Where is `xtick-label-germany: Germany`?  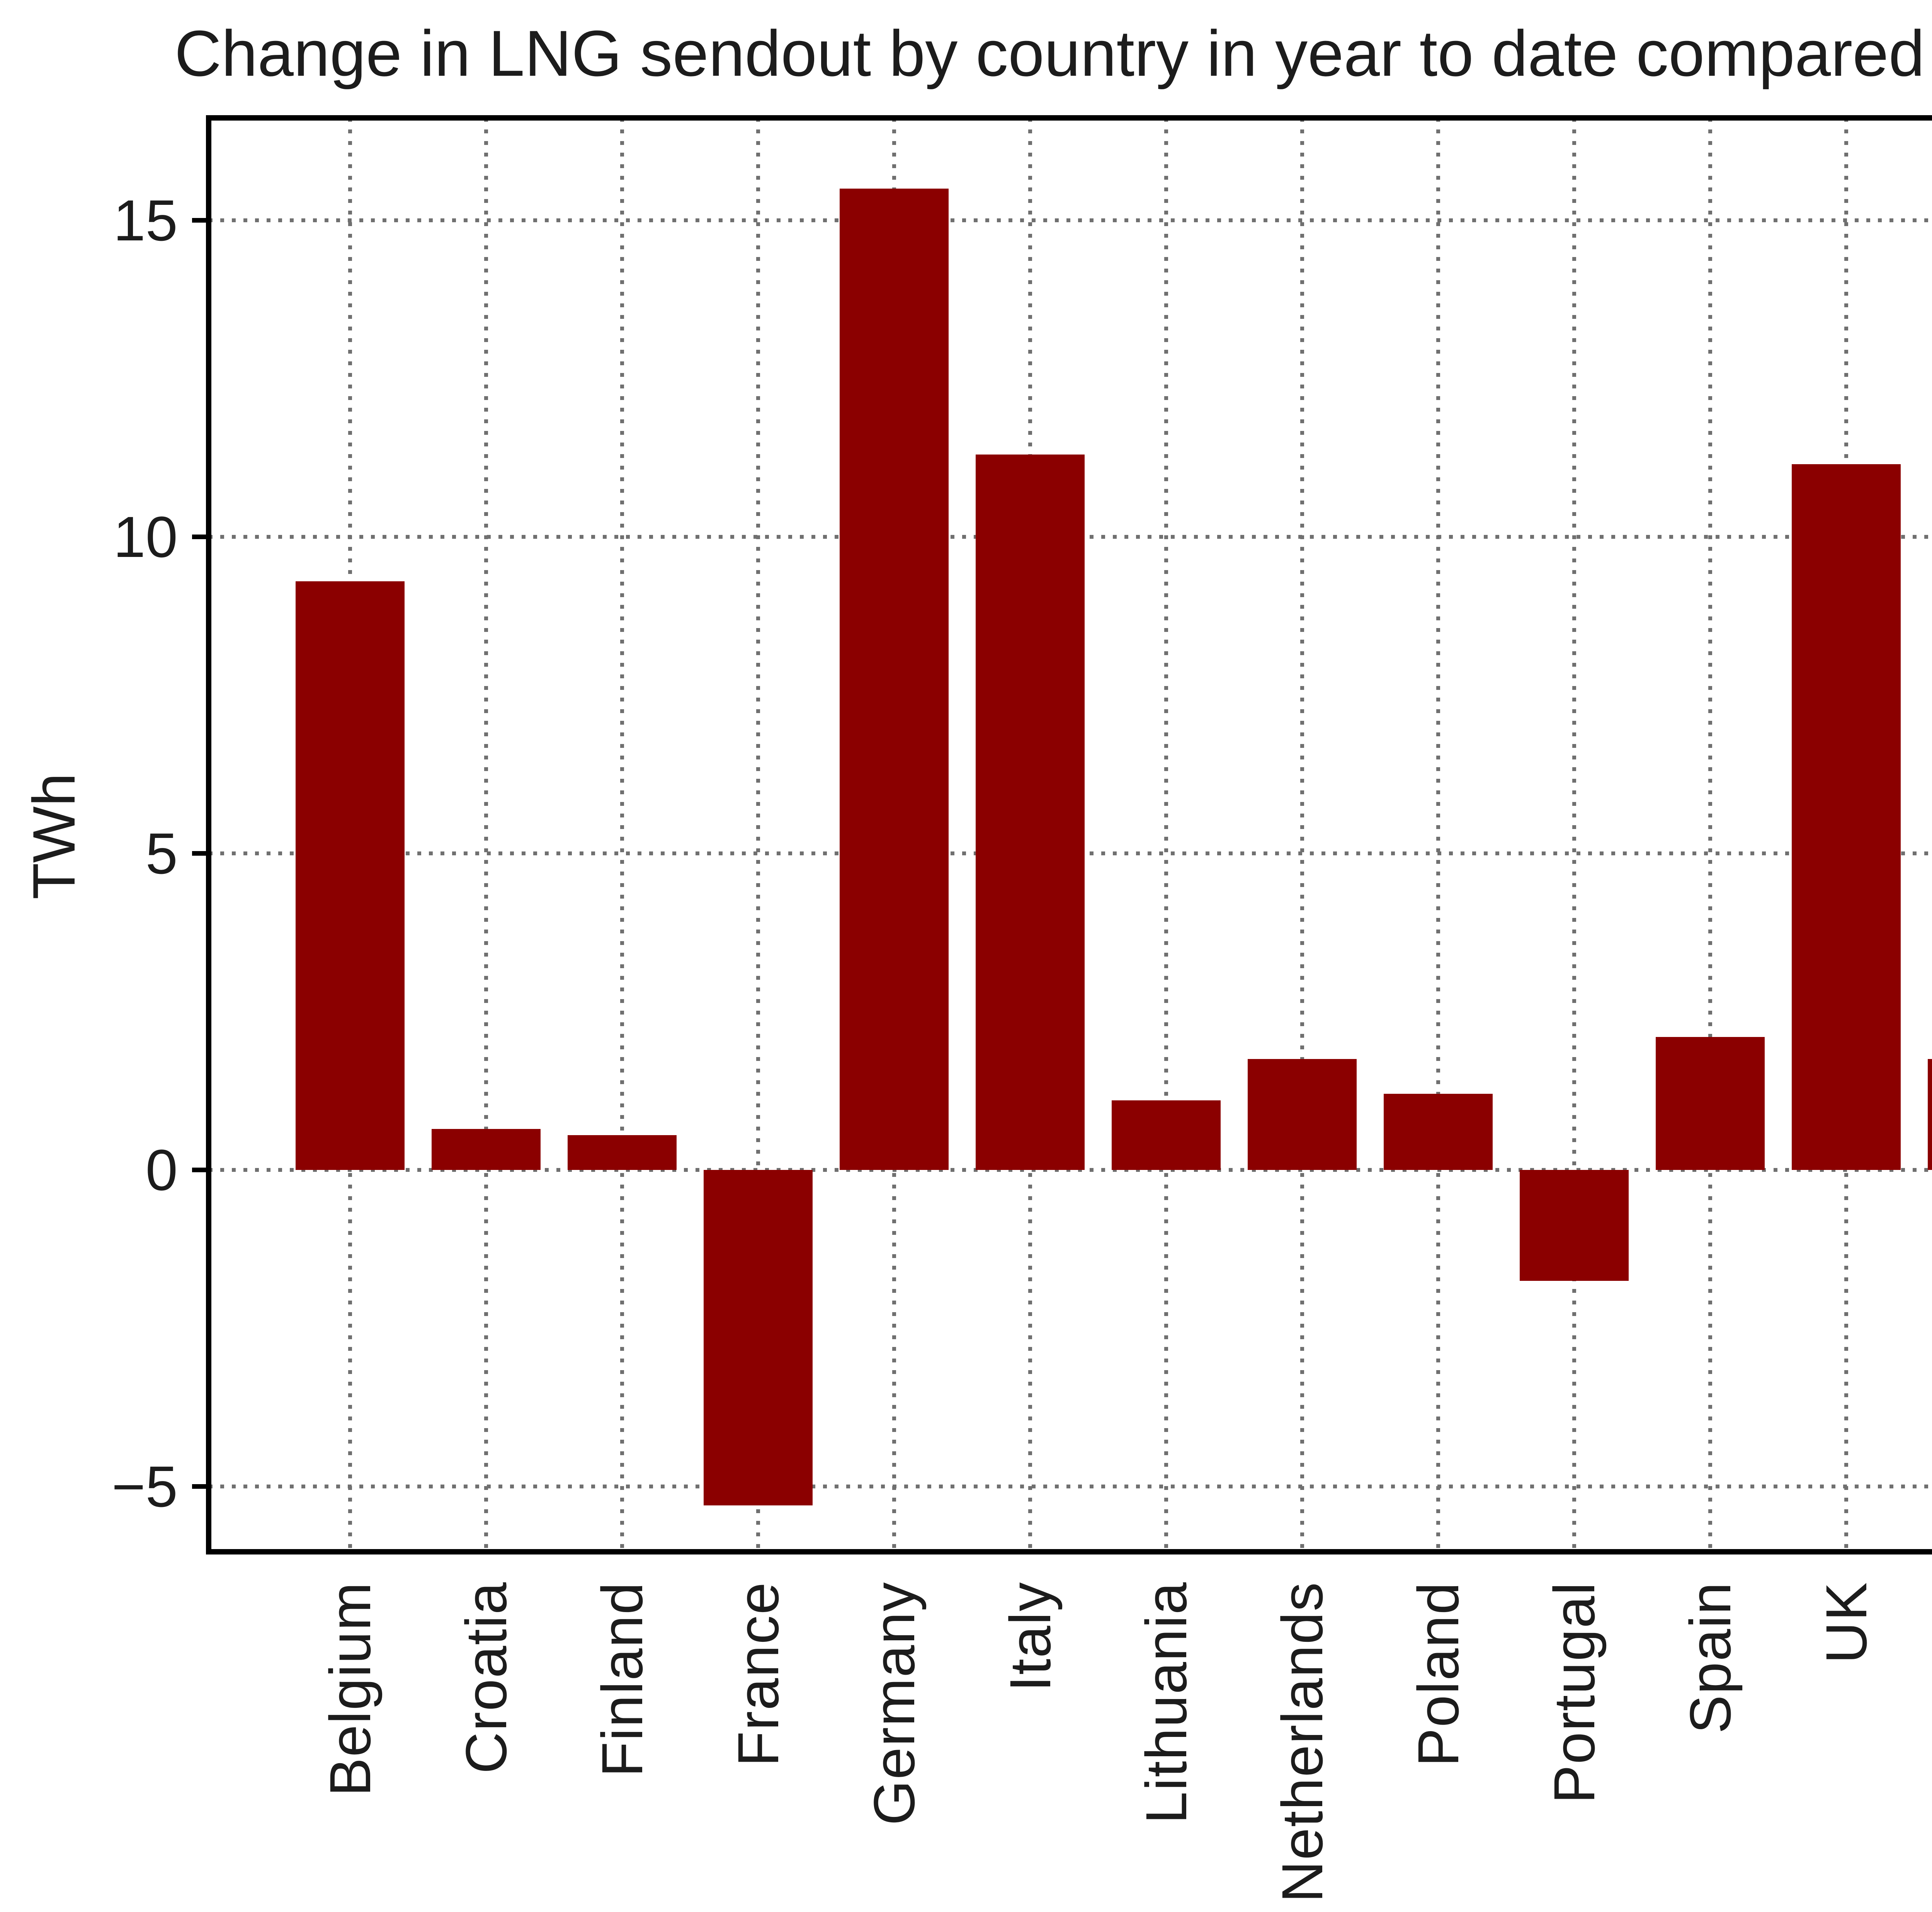 xtick-label-germany: Germany is located at coordinates (894, 1703).